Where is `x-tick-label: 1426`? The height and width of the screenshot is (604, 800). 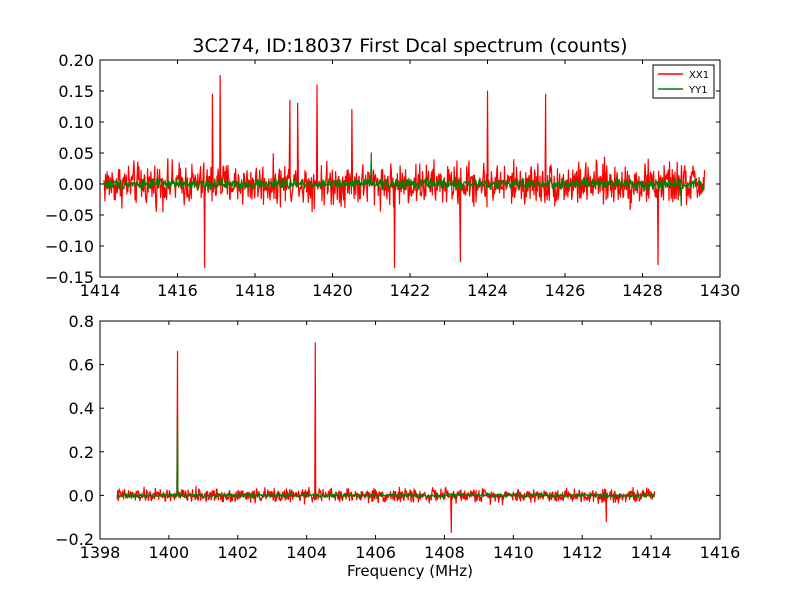 x-tick-label: 1426 is located at coordinates (565, 290).